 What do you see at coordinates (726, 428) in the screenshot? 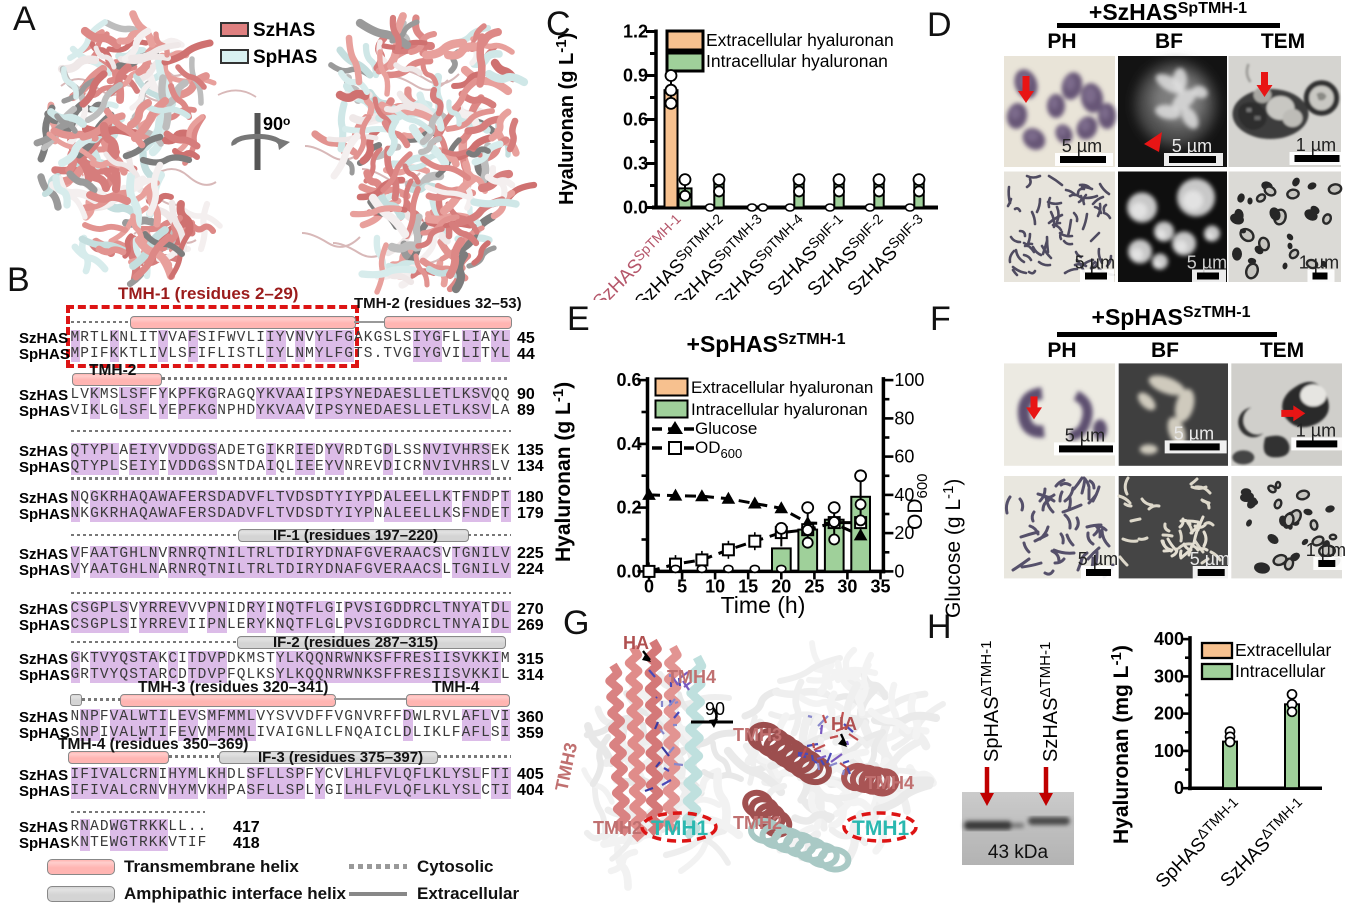
I see `svg-text: Glucose` at bounding box center [726, 428].